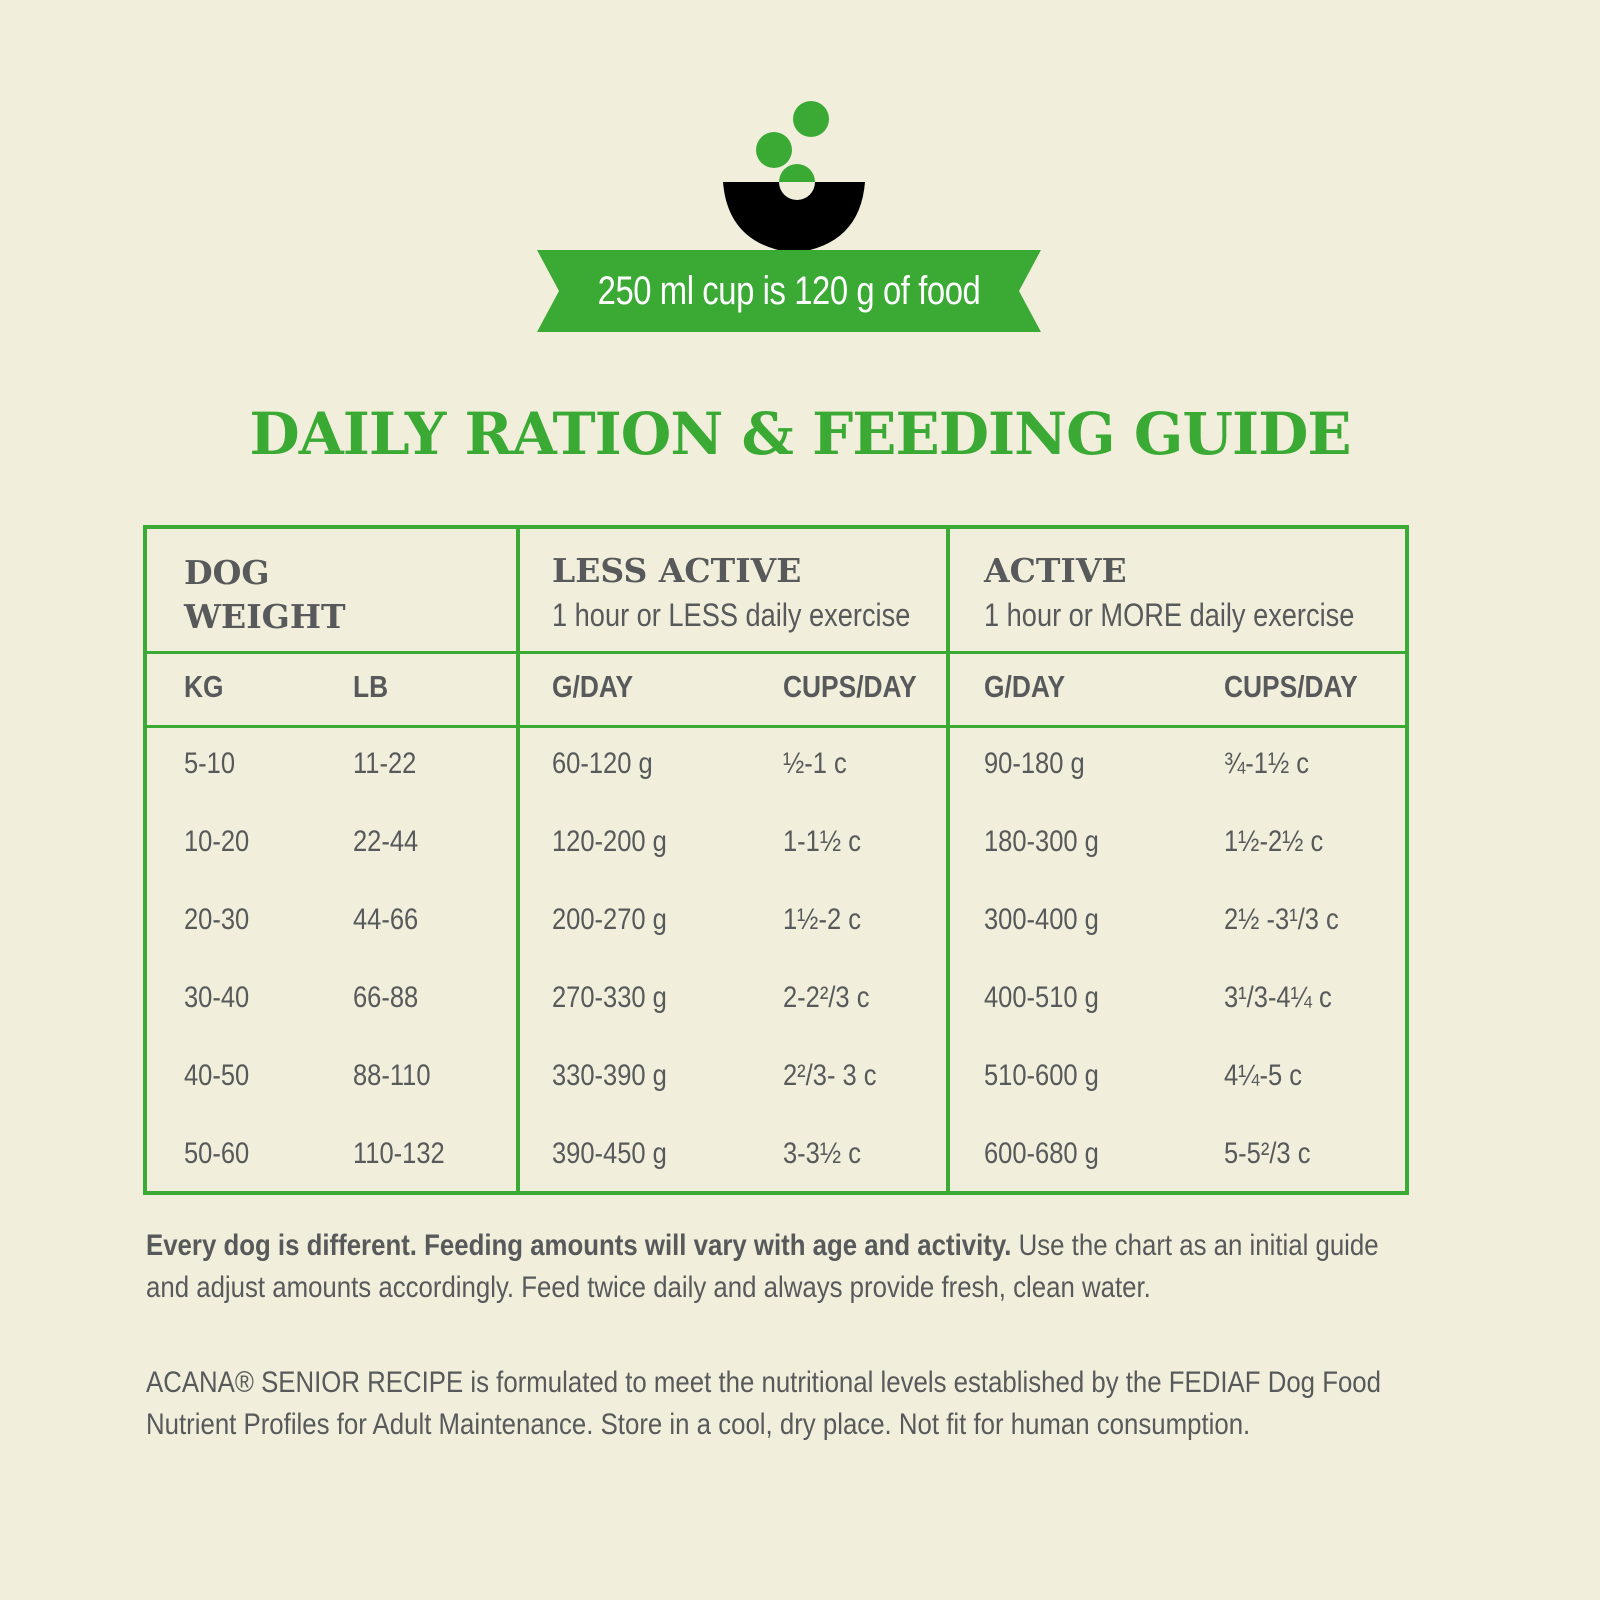  I want to click on table-cell: 40-50, so click(217, 1075).